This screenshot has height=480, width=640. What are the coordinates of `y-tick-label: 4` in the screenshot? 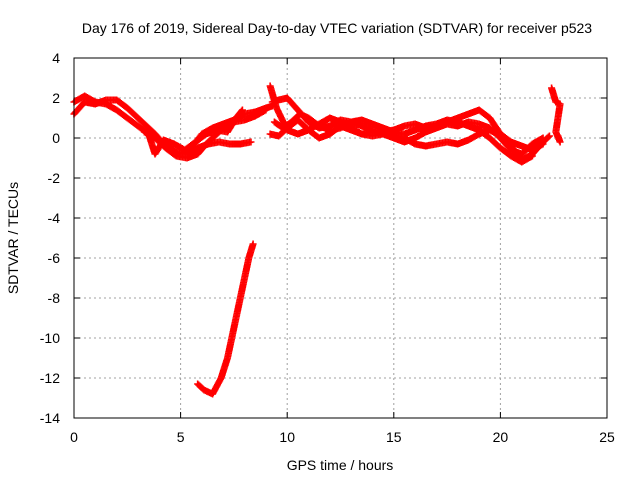 It's located at (56, 58).